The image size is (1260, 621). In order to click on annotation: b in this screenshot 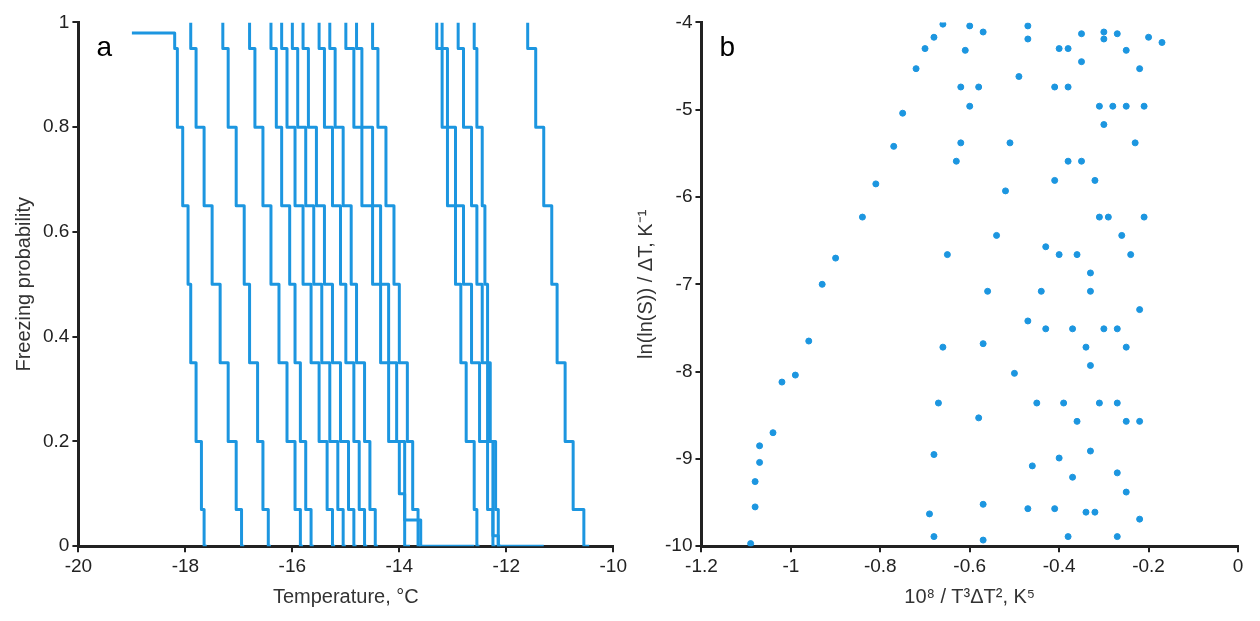, I will do `click(727, 47)`.